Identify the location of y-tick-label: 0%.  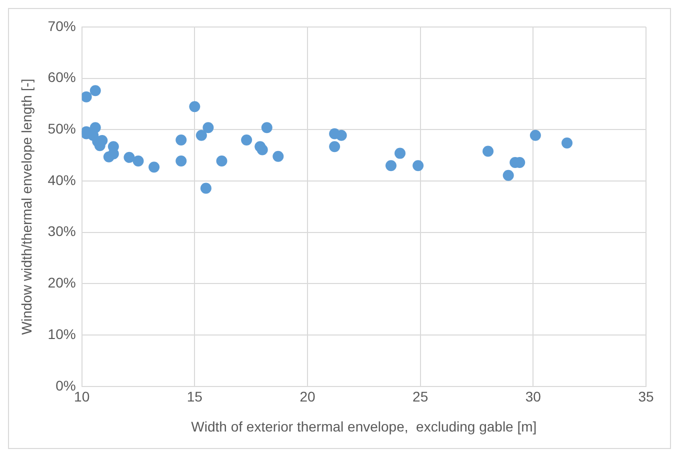
(66, 385).